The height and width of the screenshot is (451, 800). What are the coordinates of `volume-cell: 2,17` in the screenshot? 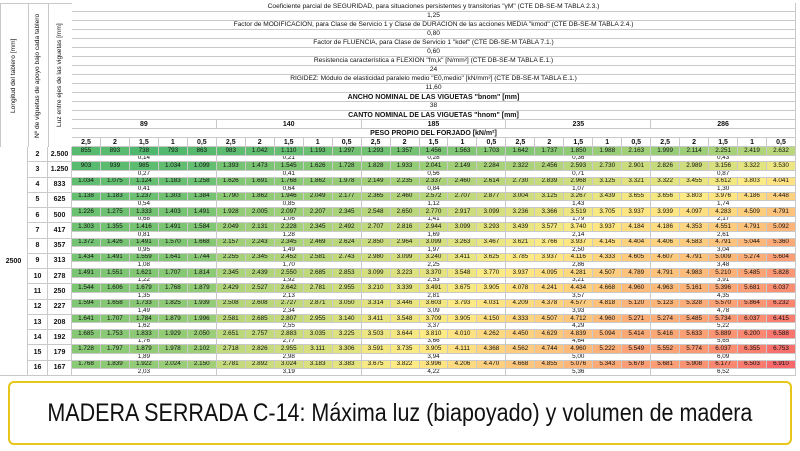 It's located at (723, 220).